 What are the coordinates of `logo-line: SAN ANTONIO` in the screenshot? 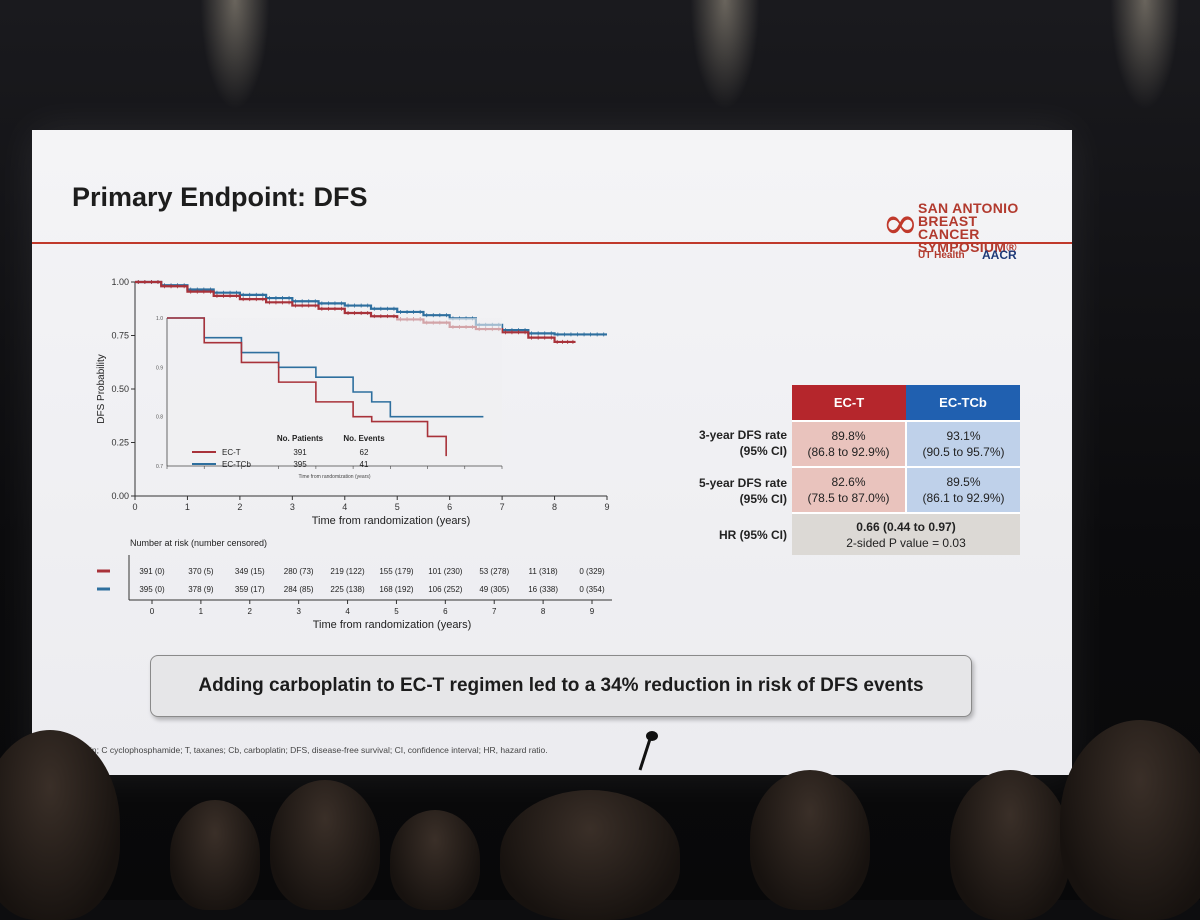 It's located at (968, 208).